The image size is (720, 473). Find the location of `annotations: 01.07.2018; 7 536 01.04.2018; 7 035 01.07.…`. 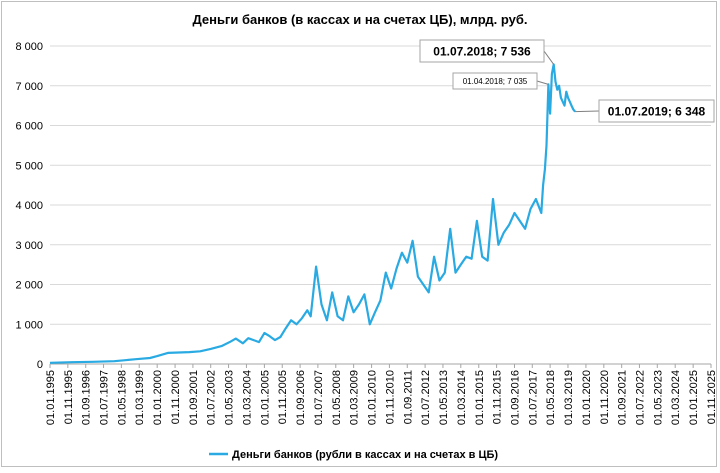

annotations: 01.07.2018; 7 536 01.04.2018; 7 035 01.07.… is located at coordinates (567, 81).